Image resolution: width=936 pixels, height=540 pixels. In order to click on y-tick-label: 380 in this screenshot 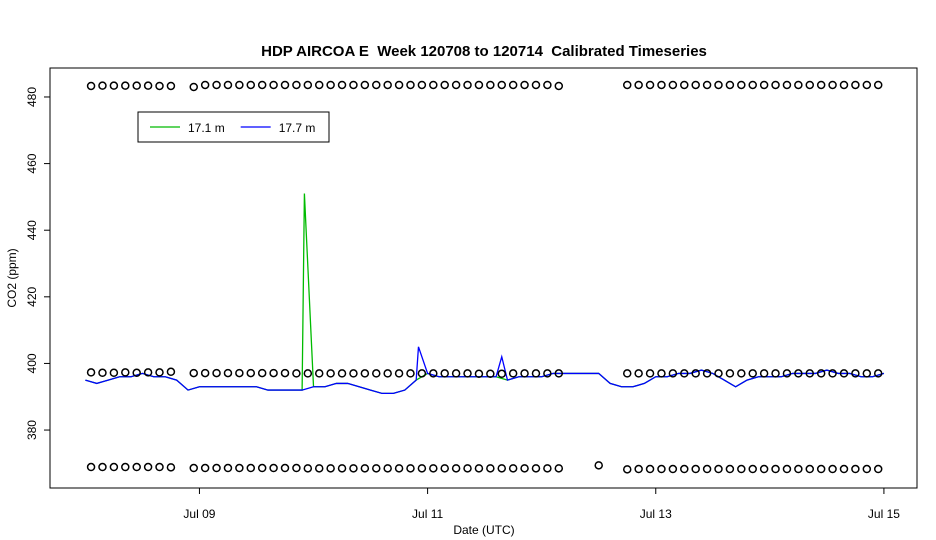, I will do `click(32, 430)`.